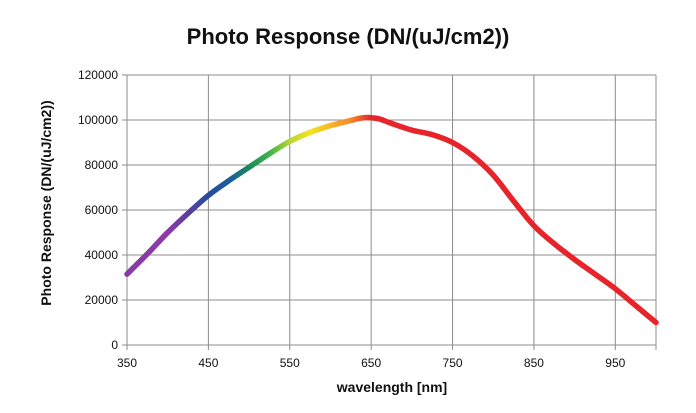  I want to click on x-tick-label: 350, so click(127, 363).